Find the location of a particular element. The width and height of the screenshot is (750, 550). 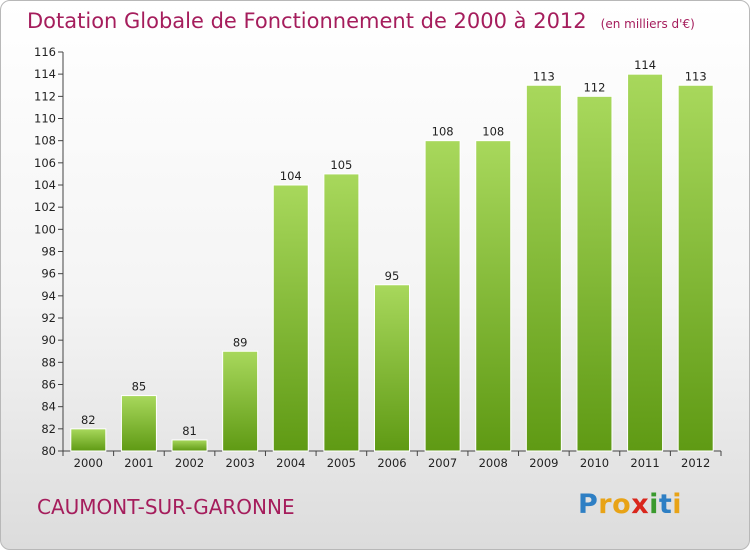

data-label-2007: 108 is located at coordinates (443, 132).